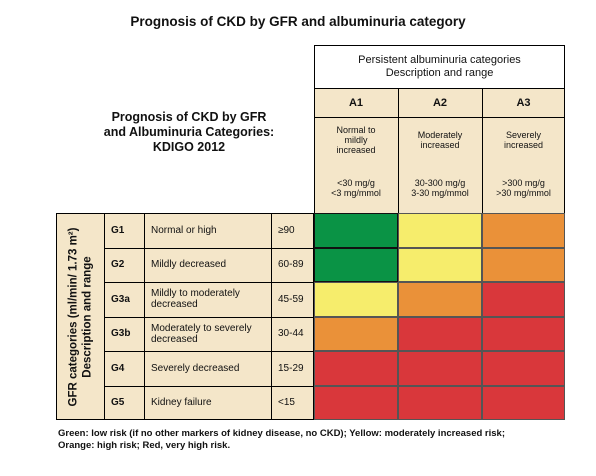  Describe the element at coordinates (523, 103) in the screenshot. I see `albuminuria-code-a3: A3` at that location.